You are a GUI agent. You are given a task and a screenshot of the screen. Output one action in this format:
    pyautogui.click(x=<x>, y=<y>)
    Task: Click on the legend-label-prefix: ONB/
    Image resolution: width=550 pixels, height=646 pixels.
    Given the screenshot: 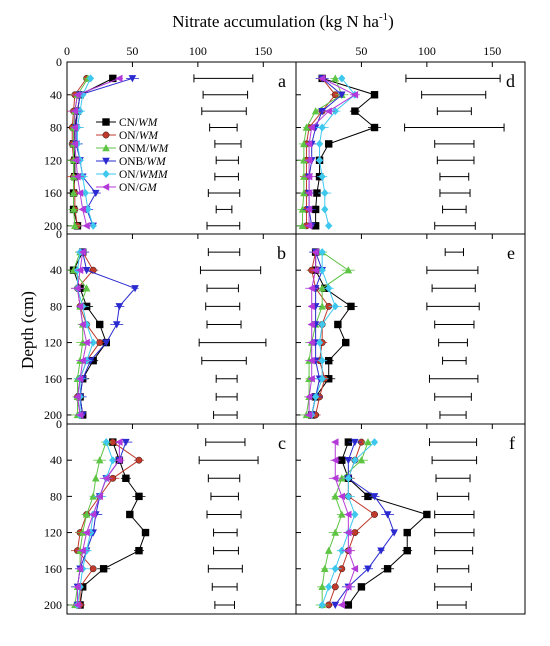 What is the action you would take?
    pyautogui.click(x=133, y=162)
    